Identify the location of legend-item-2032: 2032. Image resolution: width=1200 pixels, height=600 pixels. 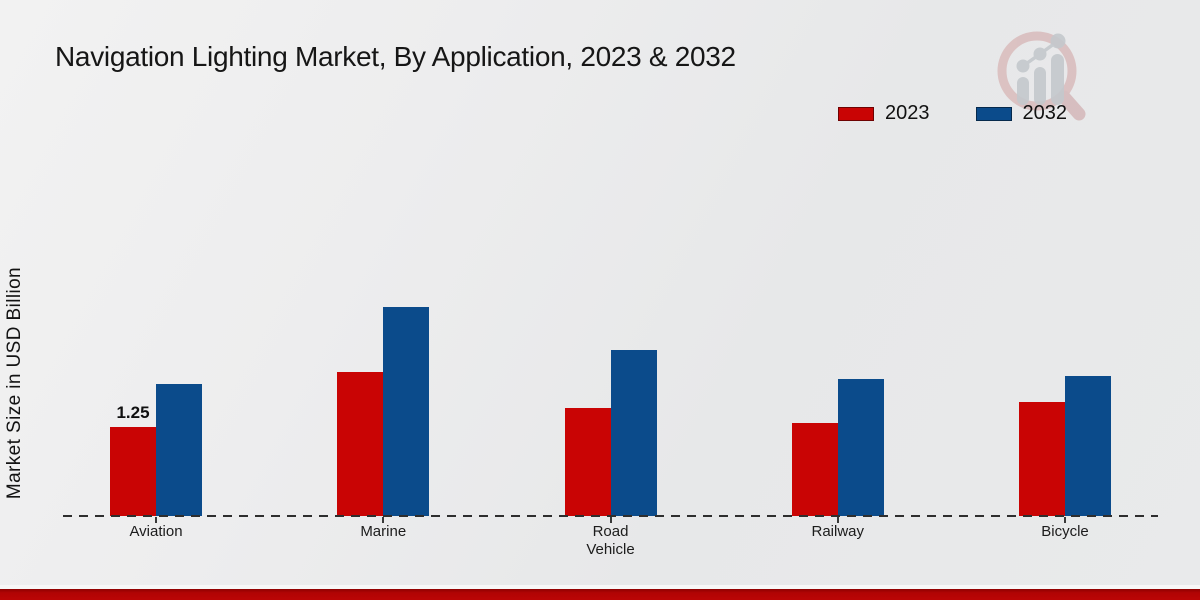
(1021, 113).